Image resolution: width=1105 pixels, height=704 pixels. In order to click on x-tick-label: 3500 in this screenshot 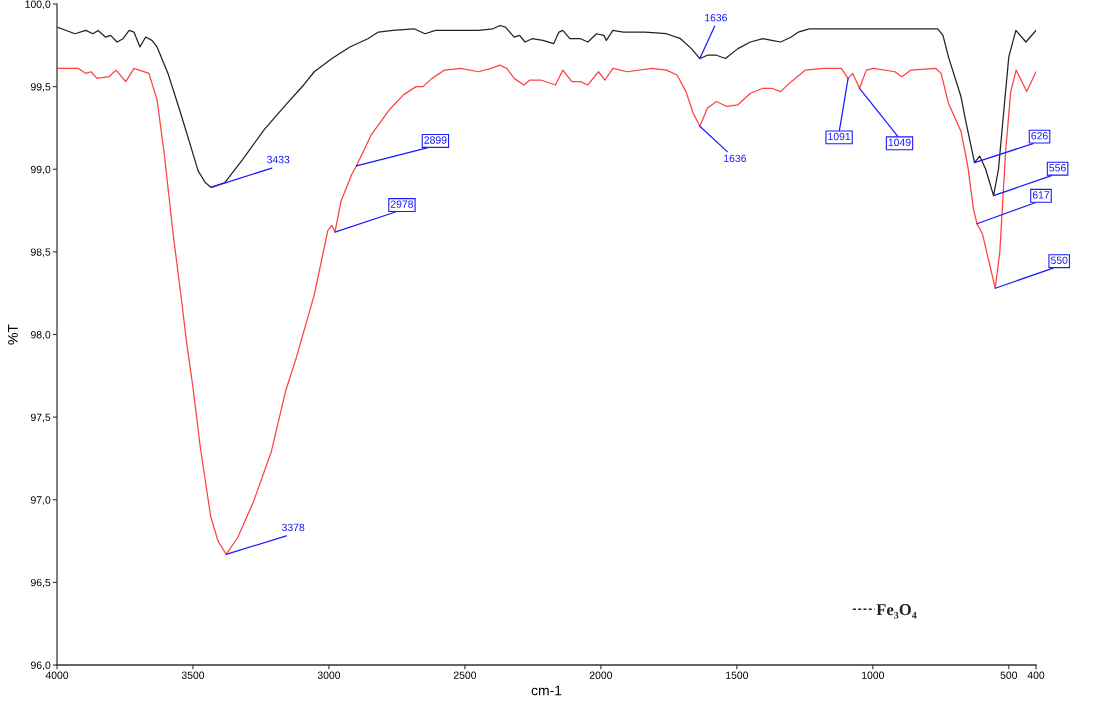, I will do `click(193, 675)`.